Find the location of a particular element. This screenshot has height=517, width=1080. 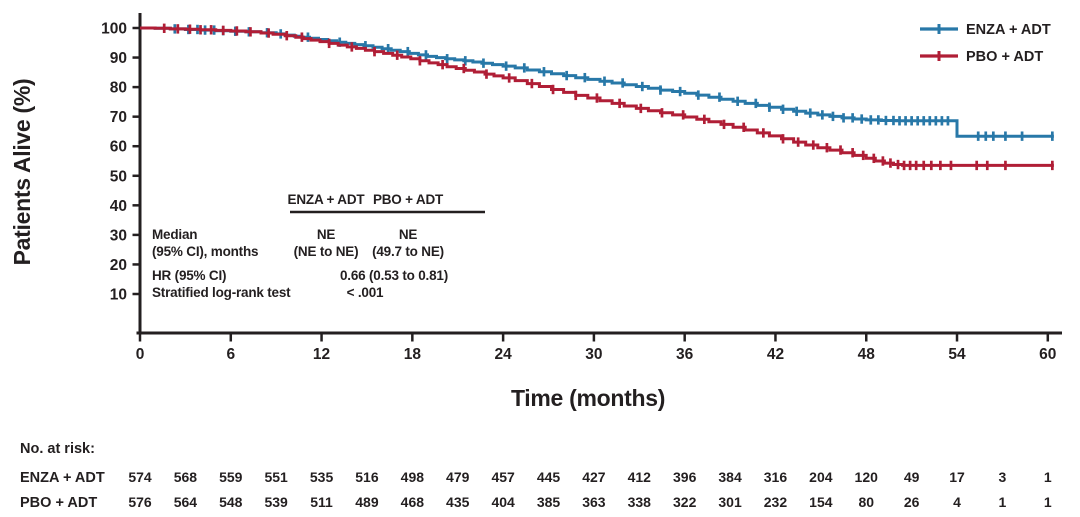

stats-median-enza-2: (NE to NE) is located at coordinates (326, 251).